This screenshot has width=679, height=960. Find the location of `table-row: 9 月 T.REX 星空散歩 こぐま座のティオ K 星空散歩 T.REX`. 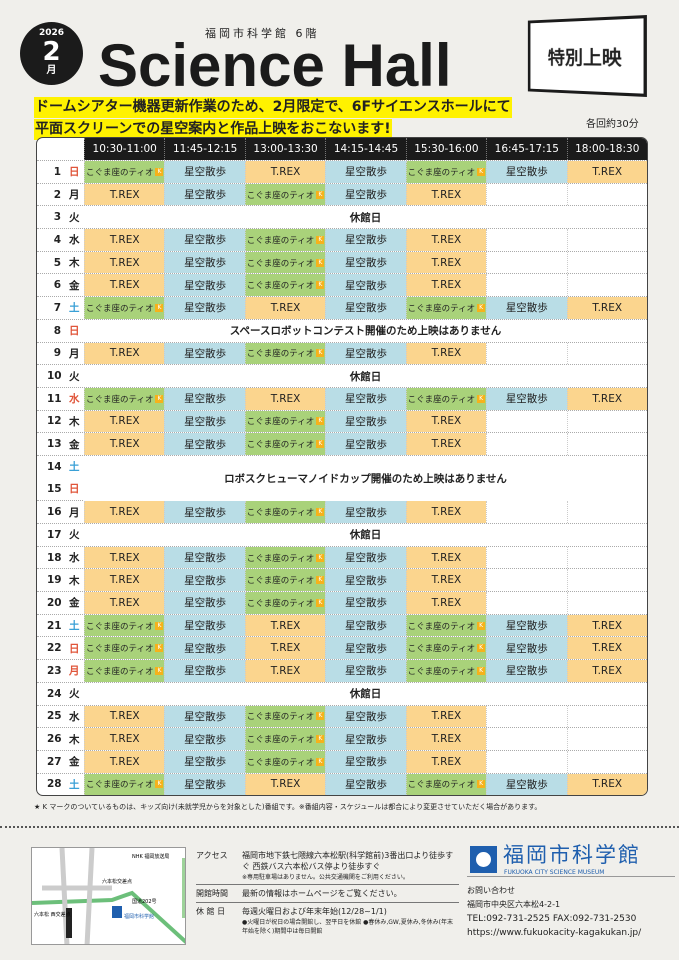

table-row: 9 月 T.REX 星空散歩 こぐま座のティオ K 星空散歩 T.REX is located at coordinates (342, 353).